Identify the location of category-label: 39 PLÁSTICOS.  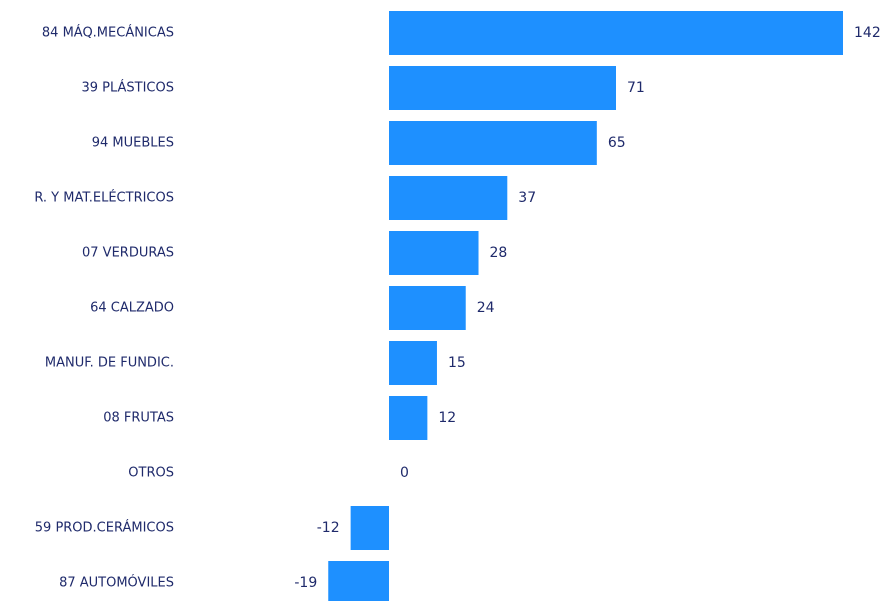
(127, 88).